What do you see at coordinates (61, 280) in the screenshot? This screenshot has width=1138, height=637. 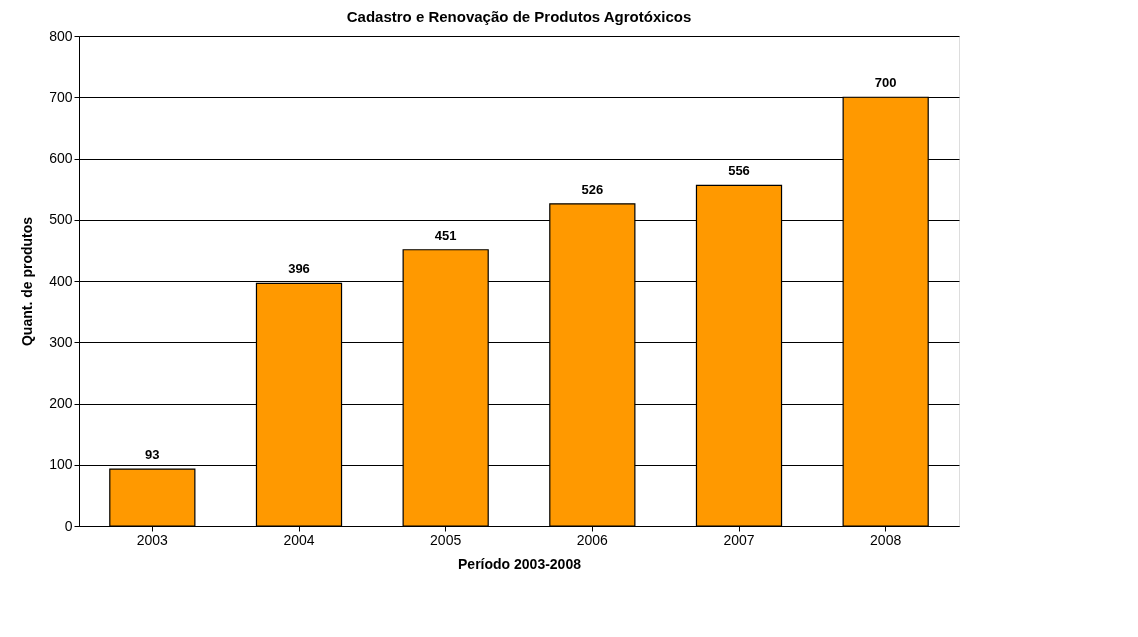 I see `y-tick-label: 400` at bounding box center [61, 280].